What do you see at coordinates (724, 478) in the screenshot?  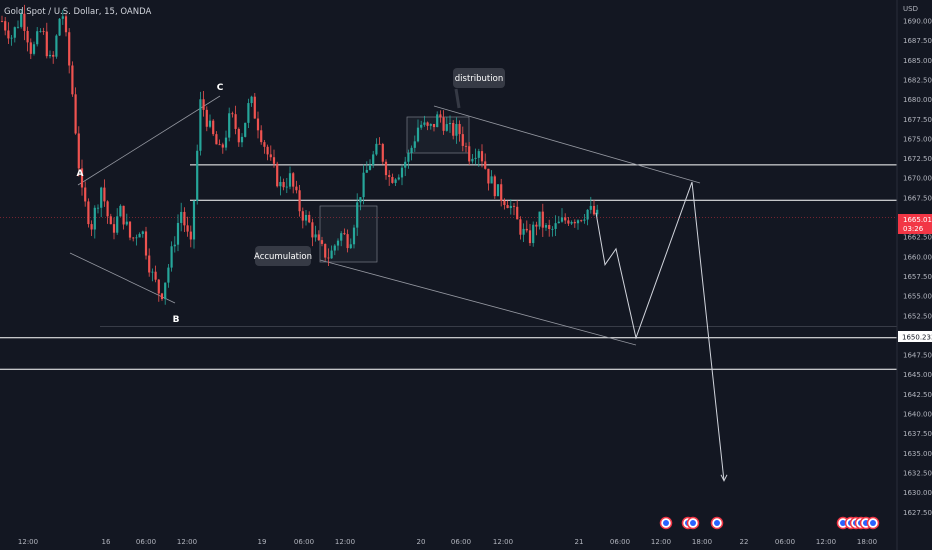 I see `projection-arrowhead` at bounding box center [724, 478].